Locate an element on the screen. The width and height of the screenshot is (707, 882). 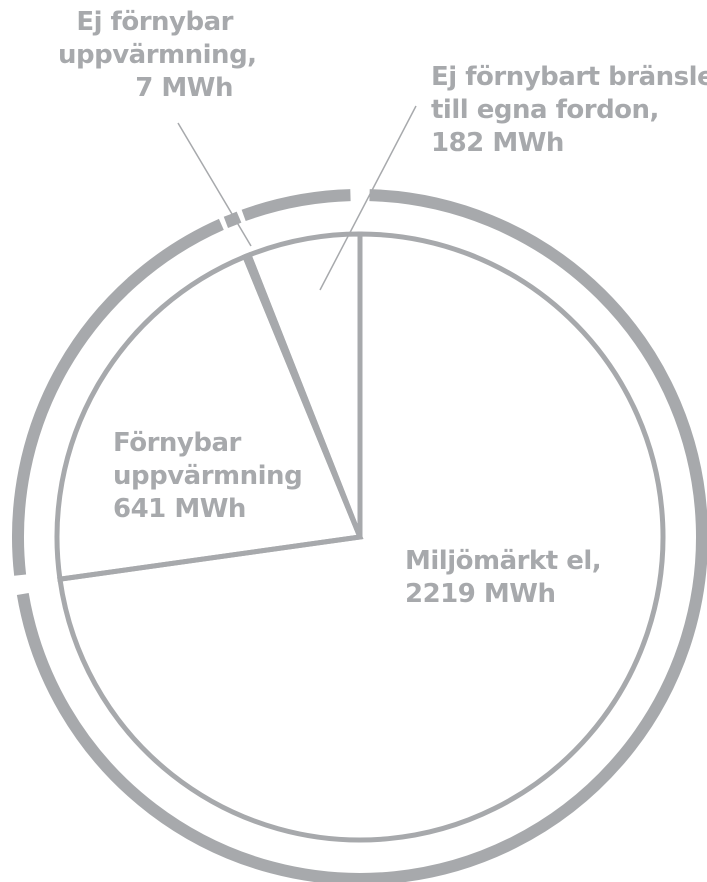
slice-label-line: uppvärmning is located at coordinates (208, 476).